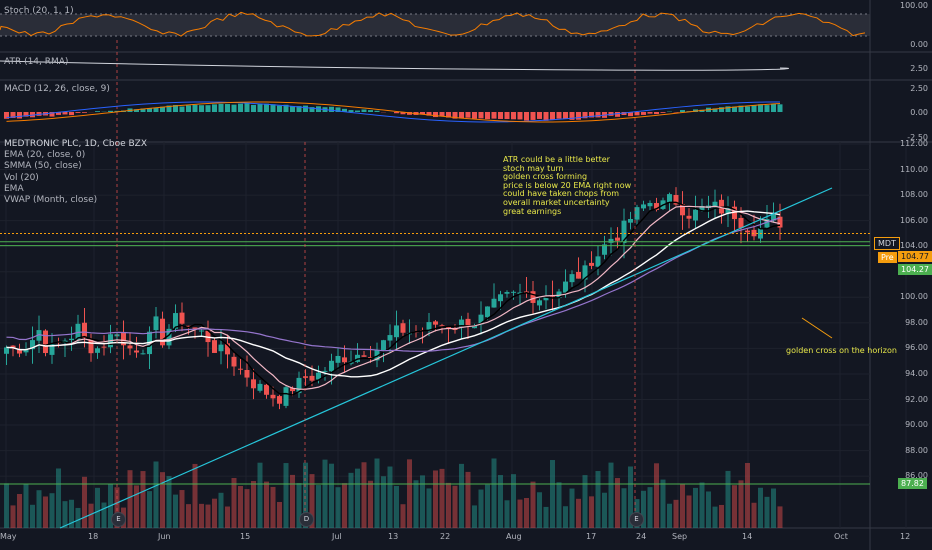  I want to click on indicator-ema20: EMA (20, close, 0), so click(45, 155).